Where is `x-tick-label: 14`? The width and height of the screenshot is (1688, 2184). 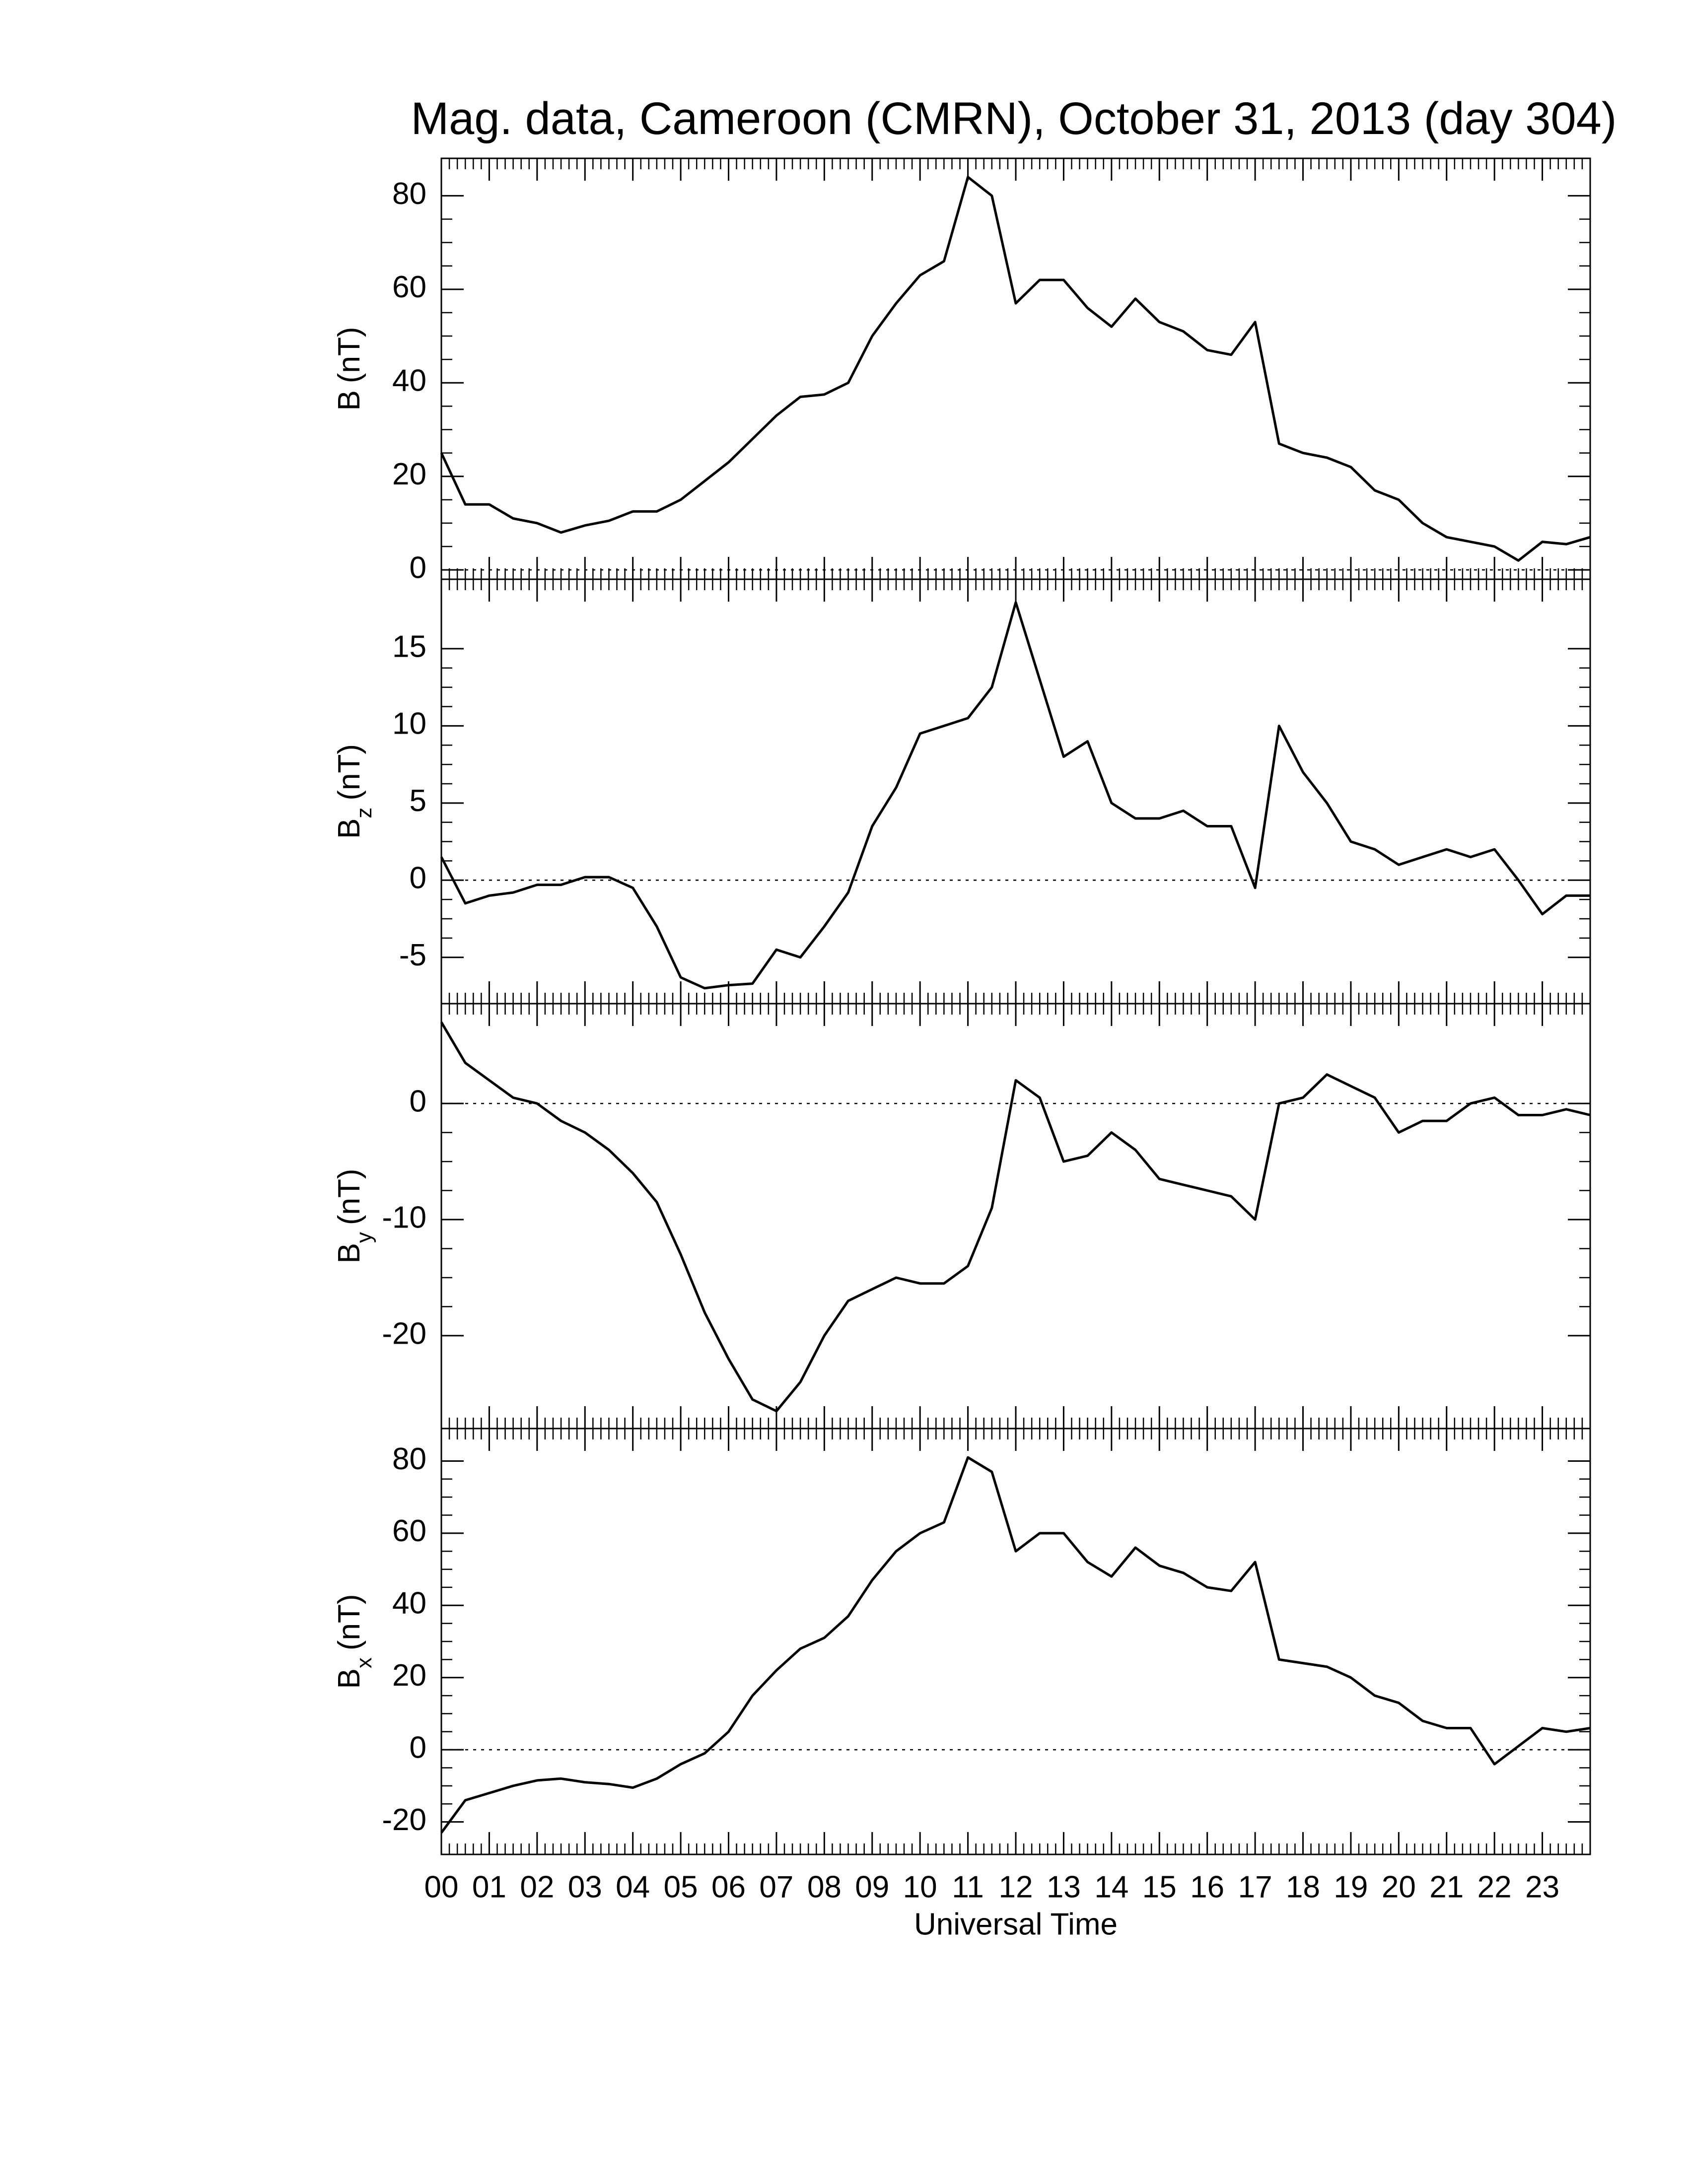 x-tick-label: 14 is located at coordinates (1111, 1887).